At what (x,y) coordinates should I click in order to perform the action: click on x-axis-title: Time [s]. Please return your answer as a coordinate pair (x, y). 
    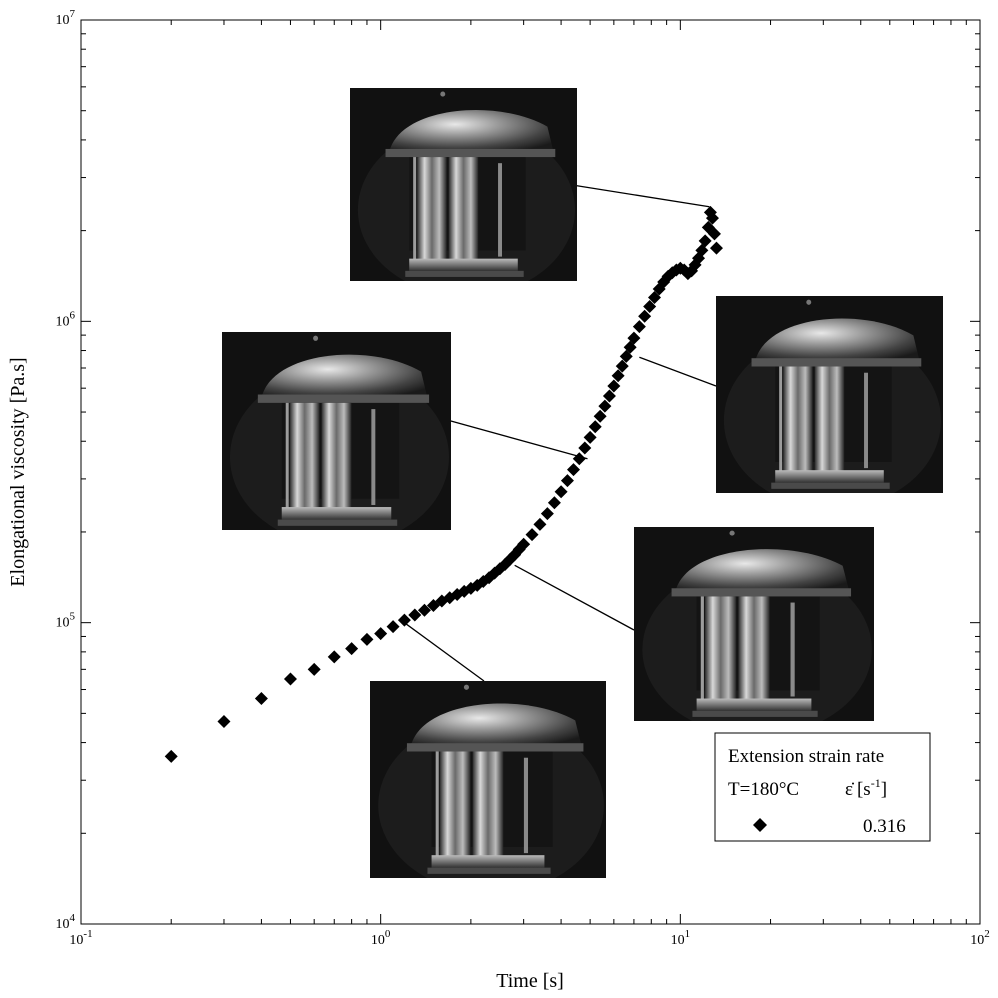
    Looking at the image, I should click on (530, 981).